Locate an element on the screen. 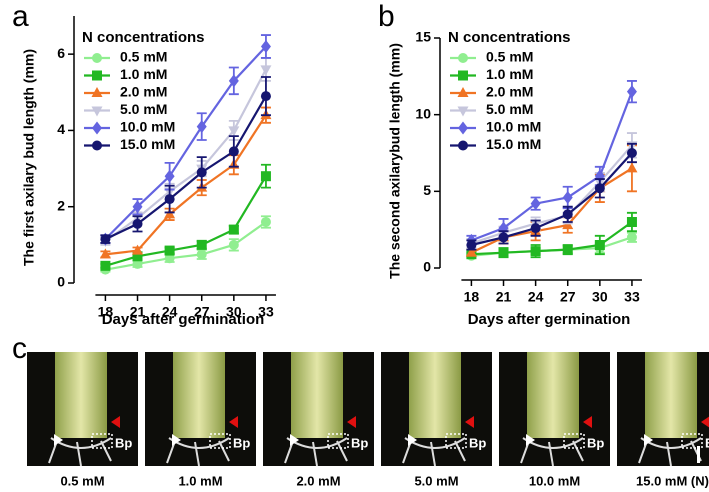  y-tick-label: 10 is located at coordinates (423, 113).